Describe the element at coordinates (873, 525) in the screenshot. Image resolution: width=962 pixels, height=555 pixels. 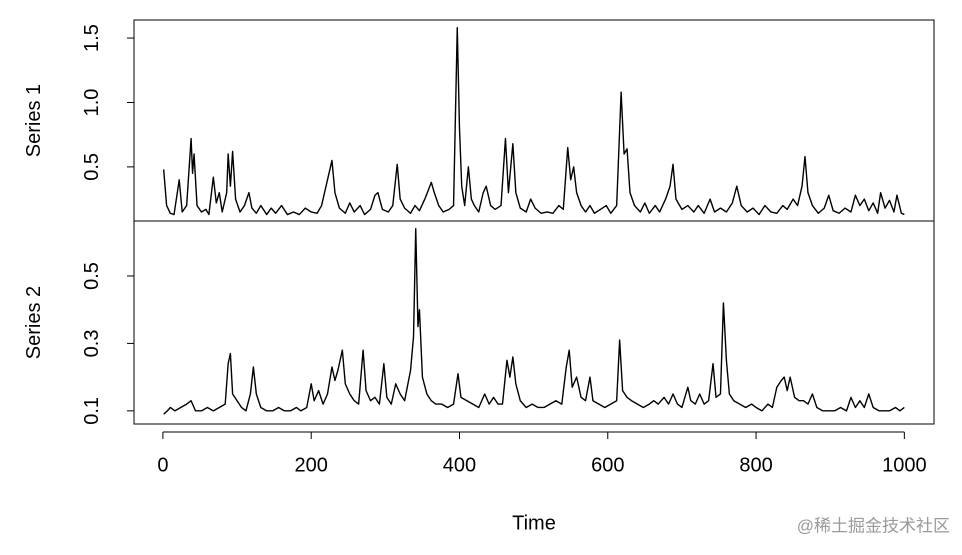
I see `watermark: @稀土掘金技术社区` at that location.